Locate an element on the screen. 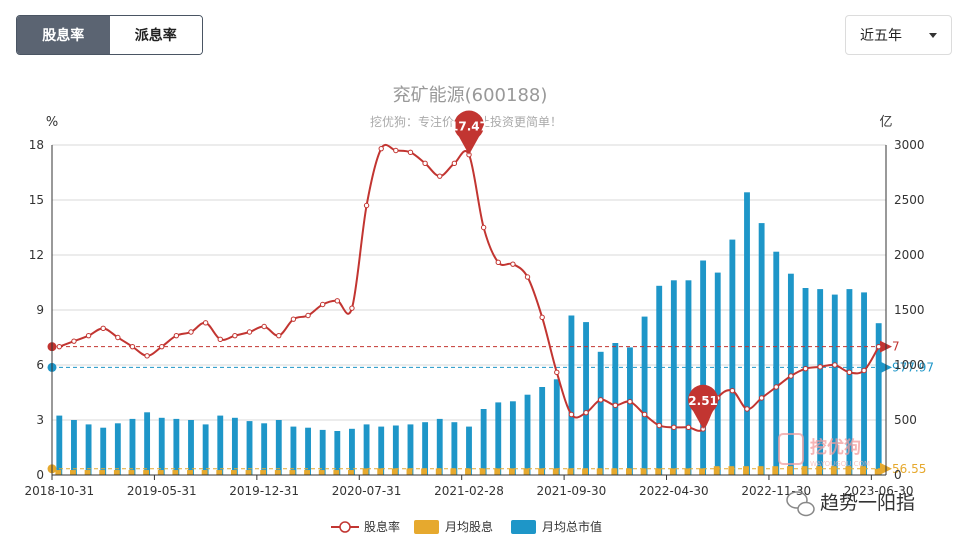 The height and width of the screenshot is (545, 968). time-range-value: 近五年 is located at coordinates (881, 36).